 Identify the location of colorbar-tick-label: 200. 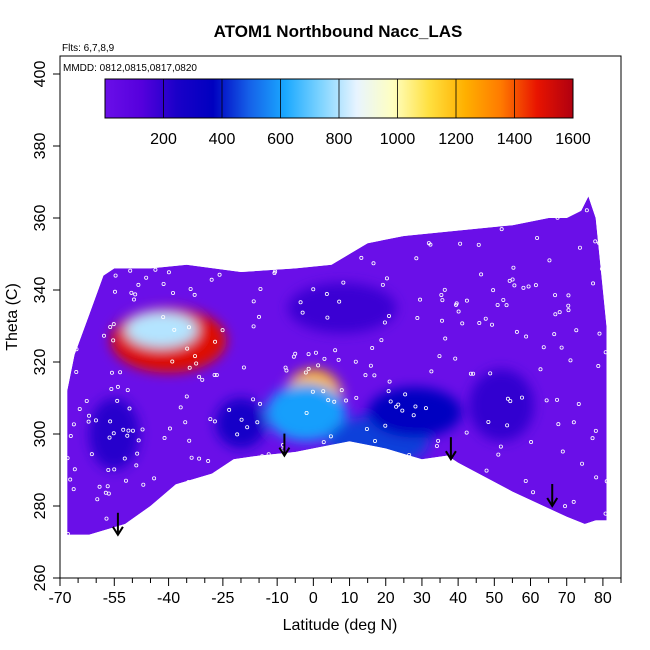
(163, 139).